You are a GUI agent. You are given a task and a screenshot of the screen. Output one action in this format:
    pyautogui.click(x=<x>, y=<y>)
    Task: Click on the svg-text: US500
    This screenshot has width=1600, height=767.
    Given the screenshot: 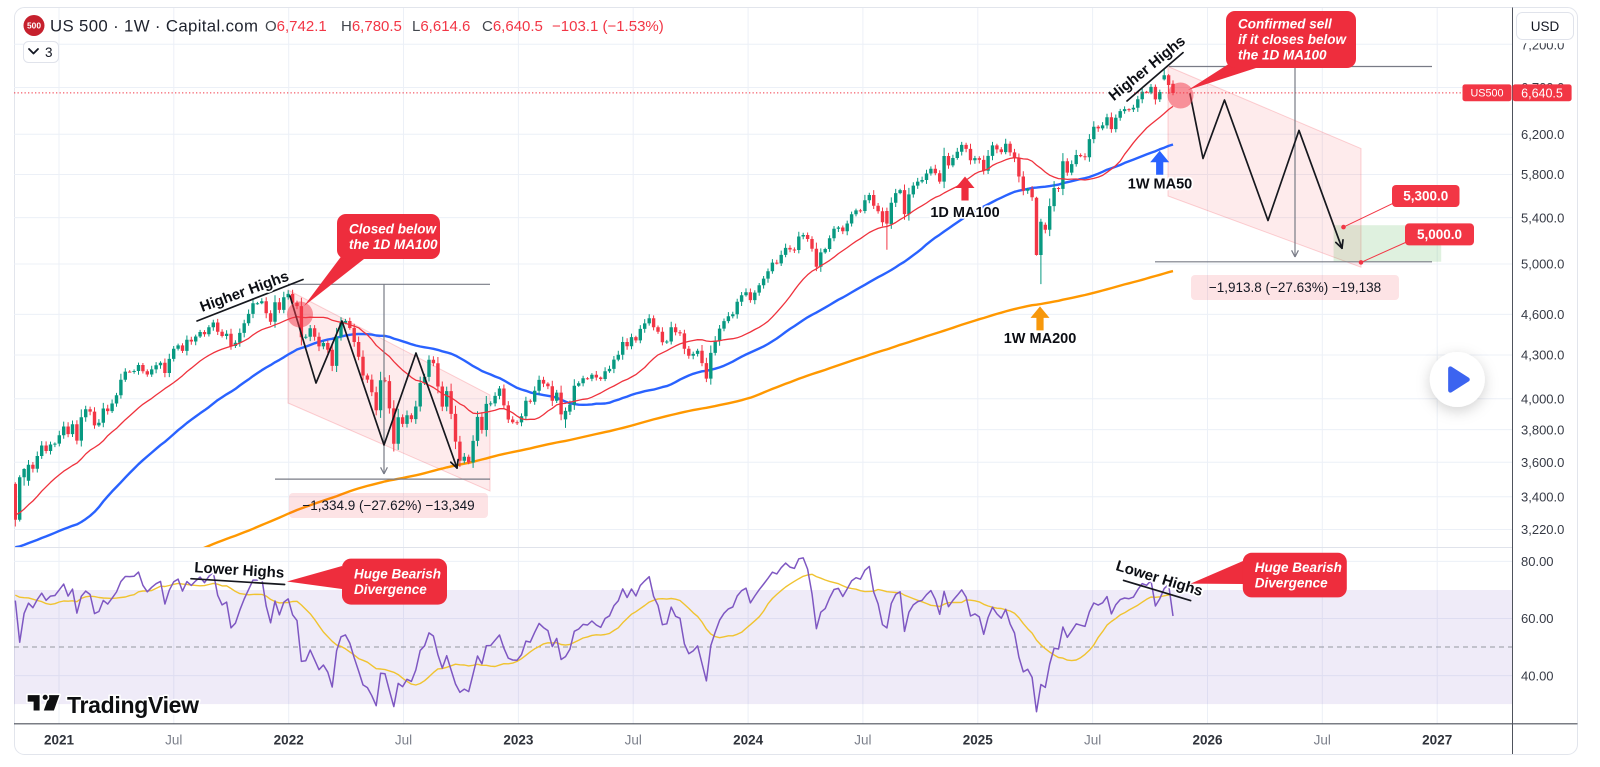 What is the action you would take?
    pyautogui.click(x=1486, y=94)
    